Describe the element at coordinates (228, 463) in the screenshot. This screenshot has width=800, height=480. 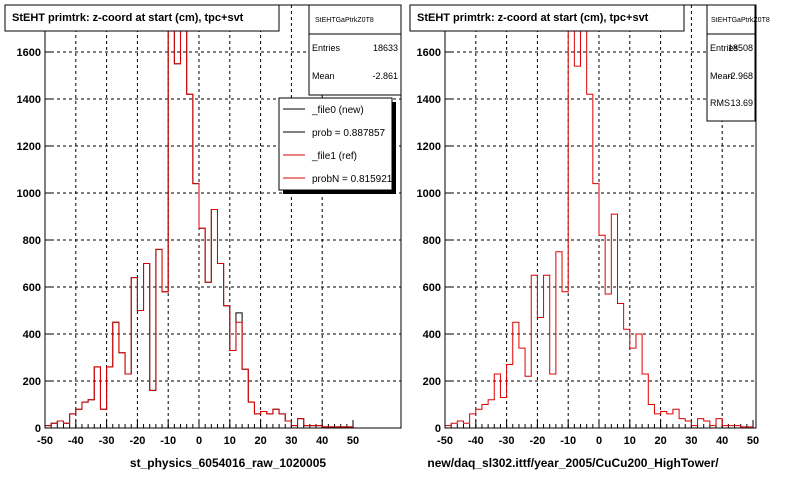
I see `left-x-axis-label: st_physics_6054016_raw_1020005` at that location.